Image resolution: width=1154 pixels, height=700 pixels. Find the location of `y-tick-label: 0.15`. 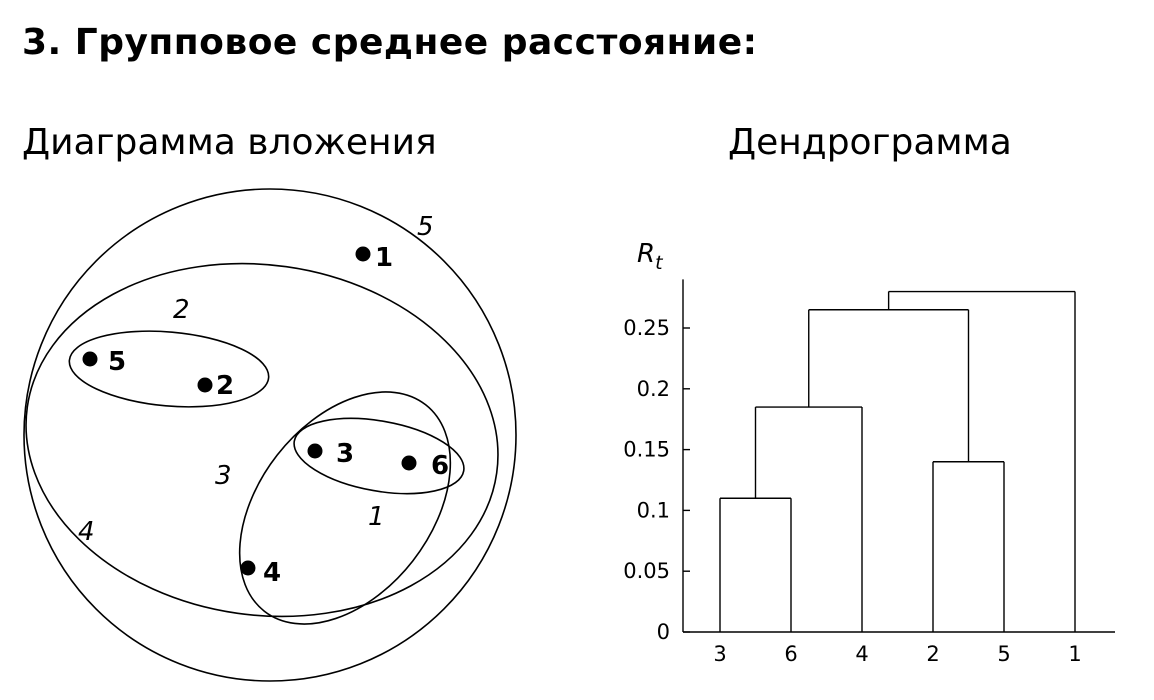

y-tick-label: 0.15 is located at coordinates (646, 450).